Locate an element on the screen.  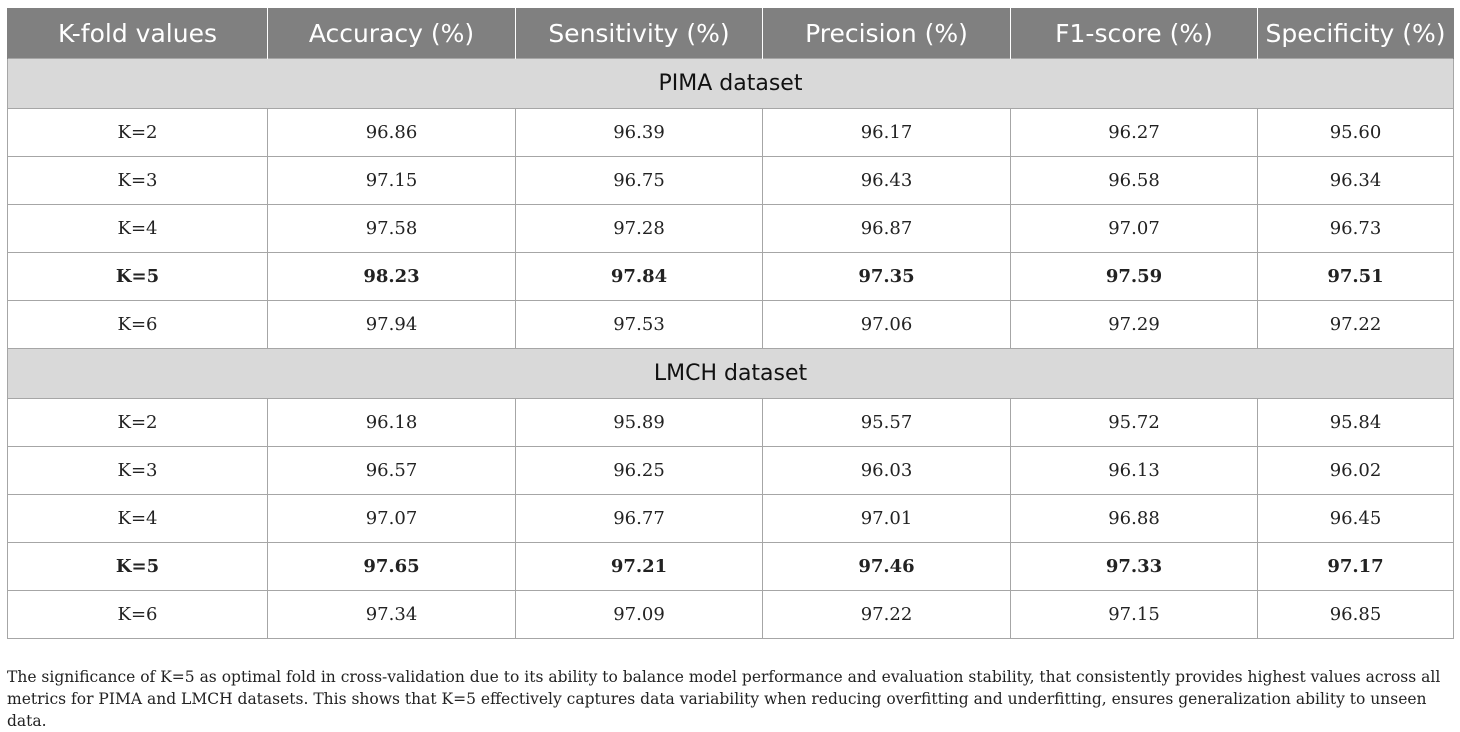
f1-score-cell: 97.15 is located at coordinates (1134, 614).